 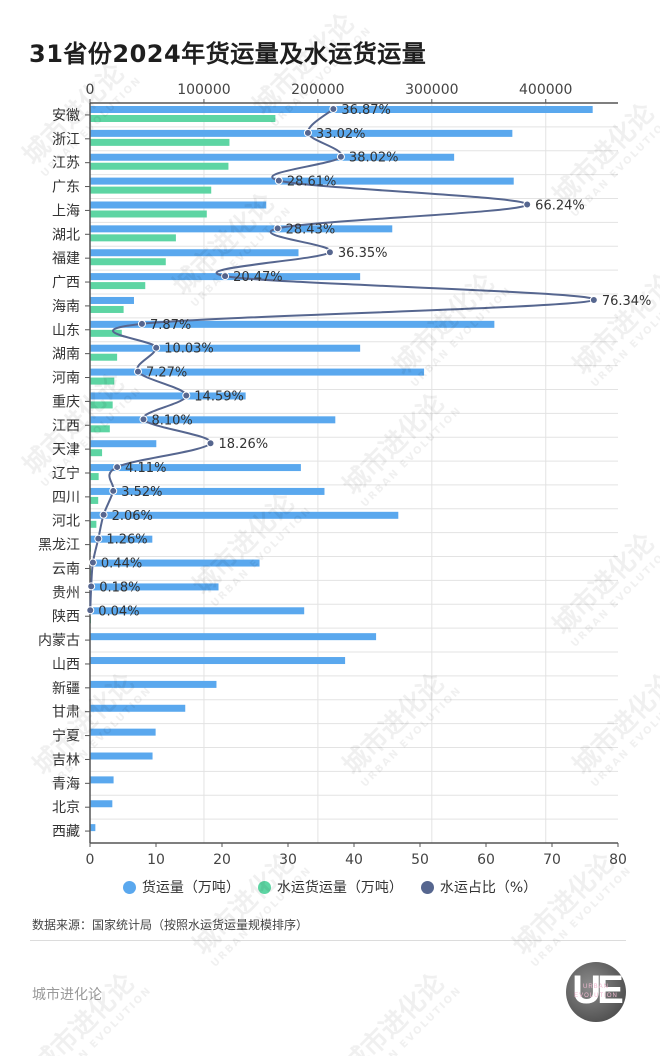 I want to click on ratio-label: 66.24%, so click(x=560, y=205).